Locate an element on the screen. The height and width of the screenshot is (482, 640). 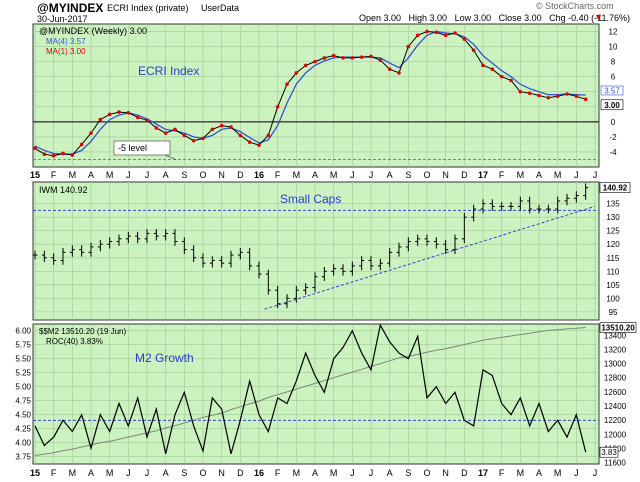
m2-ytick-right-12800: 12800 is located at coordinates (615, 378).